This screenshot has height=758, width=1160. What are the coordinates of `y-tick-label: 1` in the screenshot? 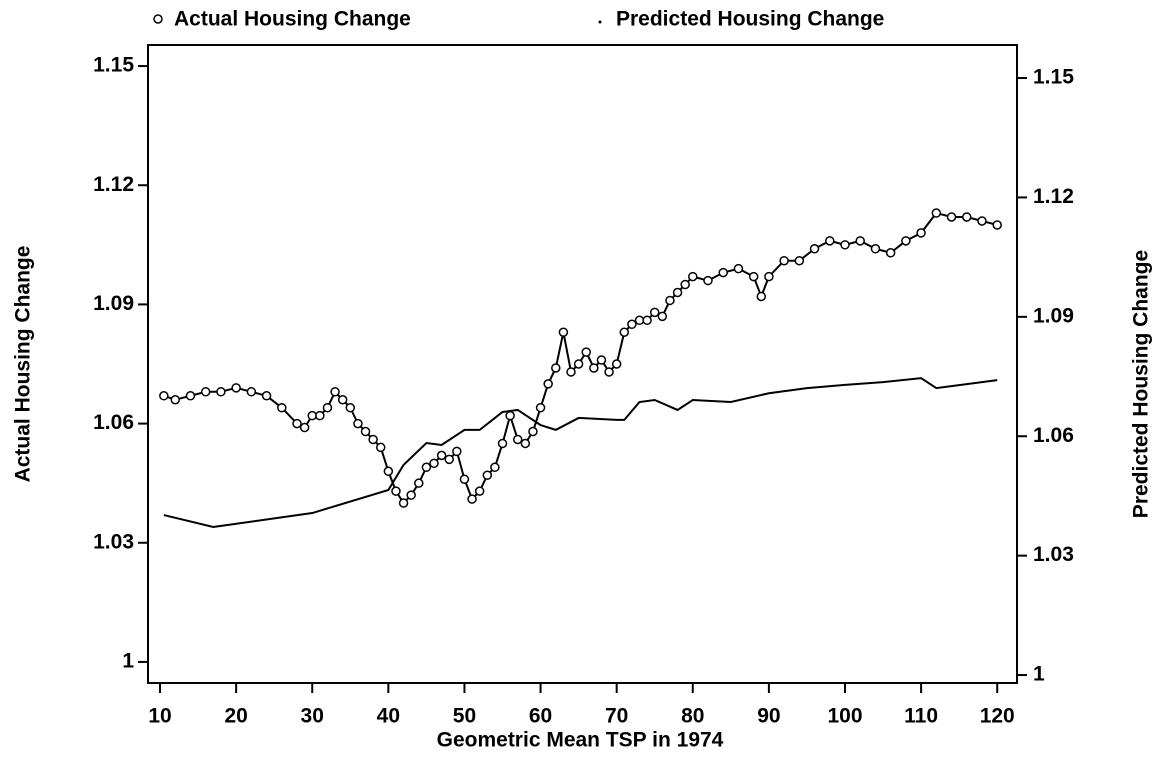 It's located at (128, 660).